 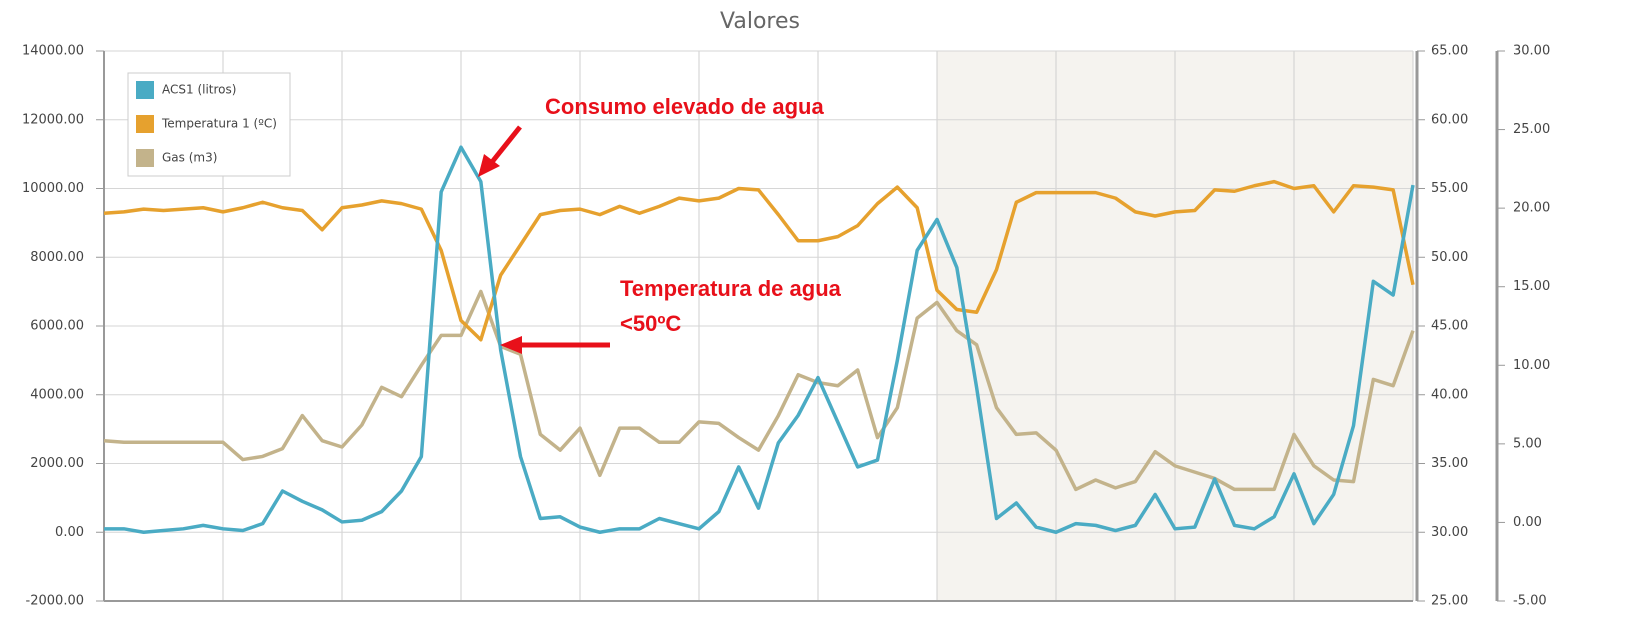 What do you see at coordinates (189, 158) in the screenshot?
I see `legend-label: Gas (m3)` at bounding box center [189, 158].